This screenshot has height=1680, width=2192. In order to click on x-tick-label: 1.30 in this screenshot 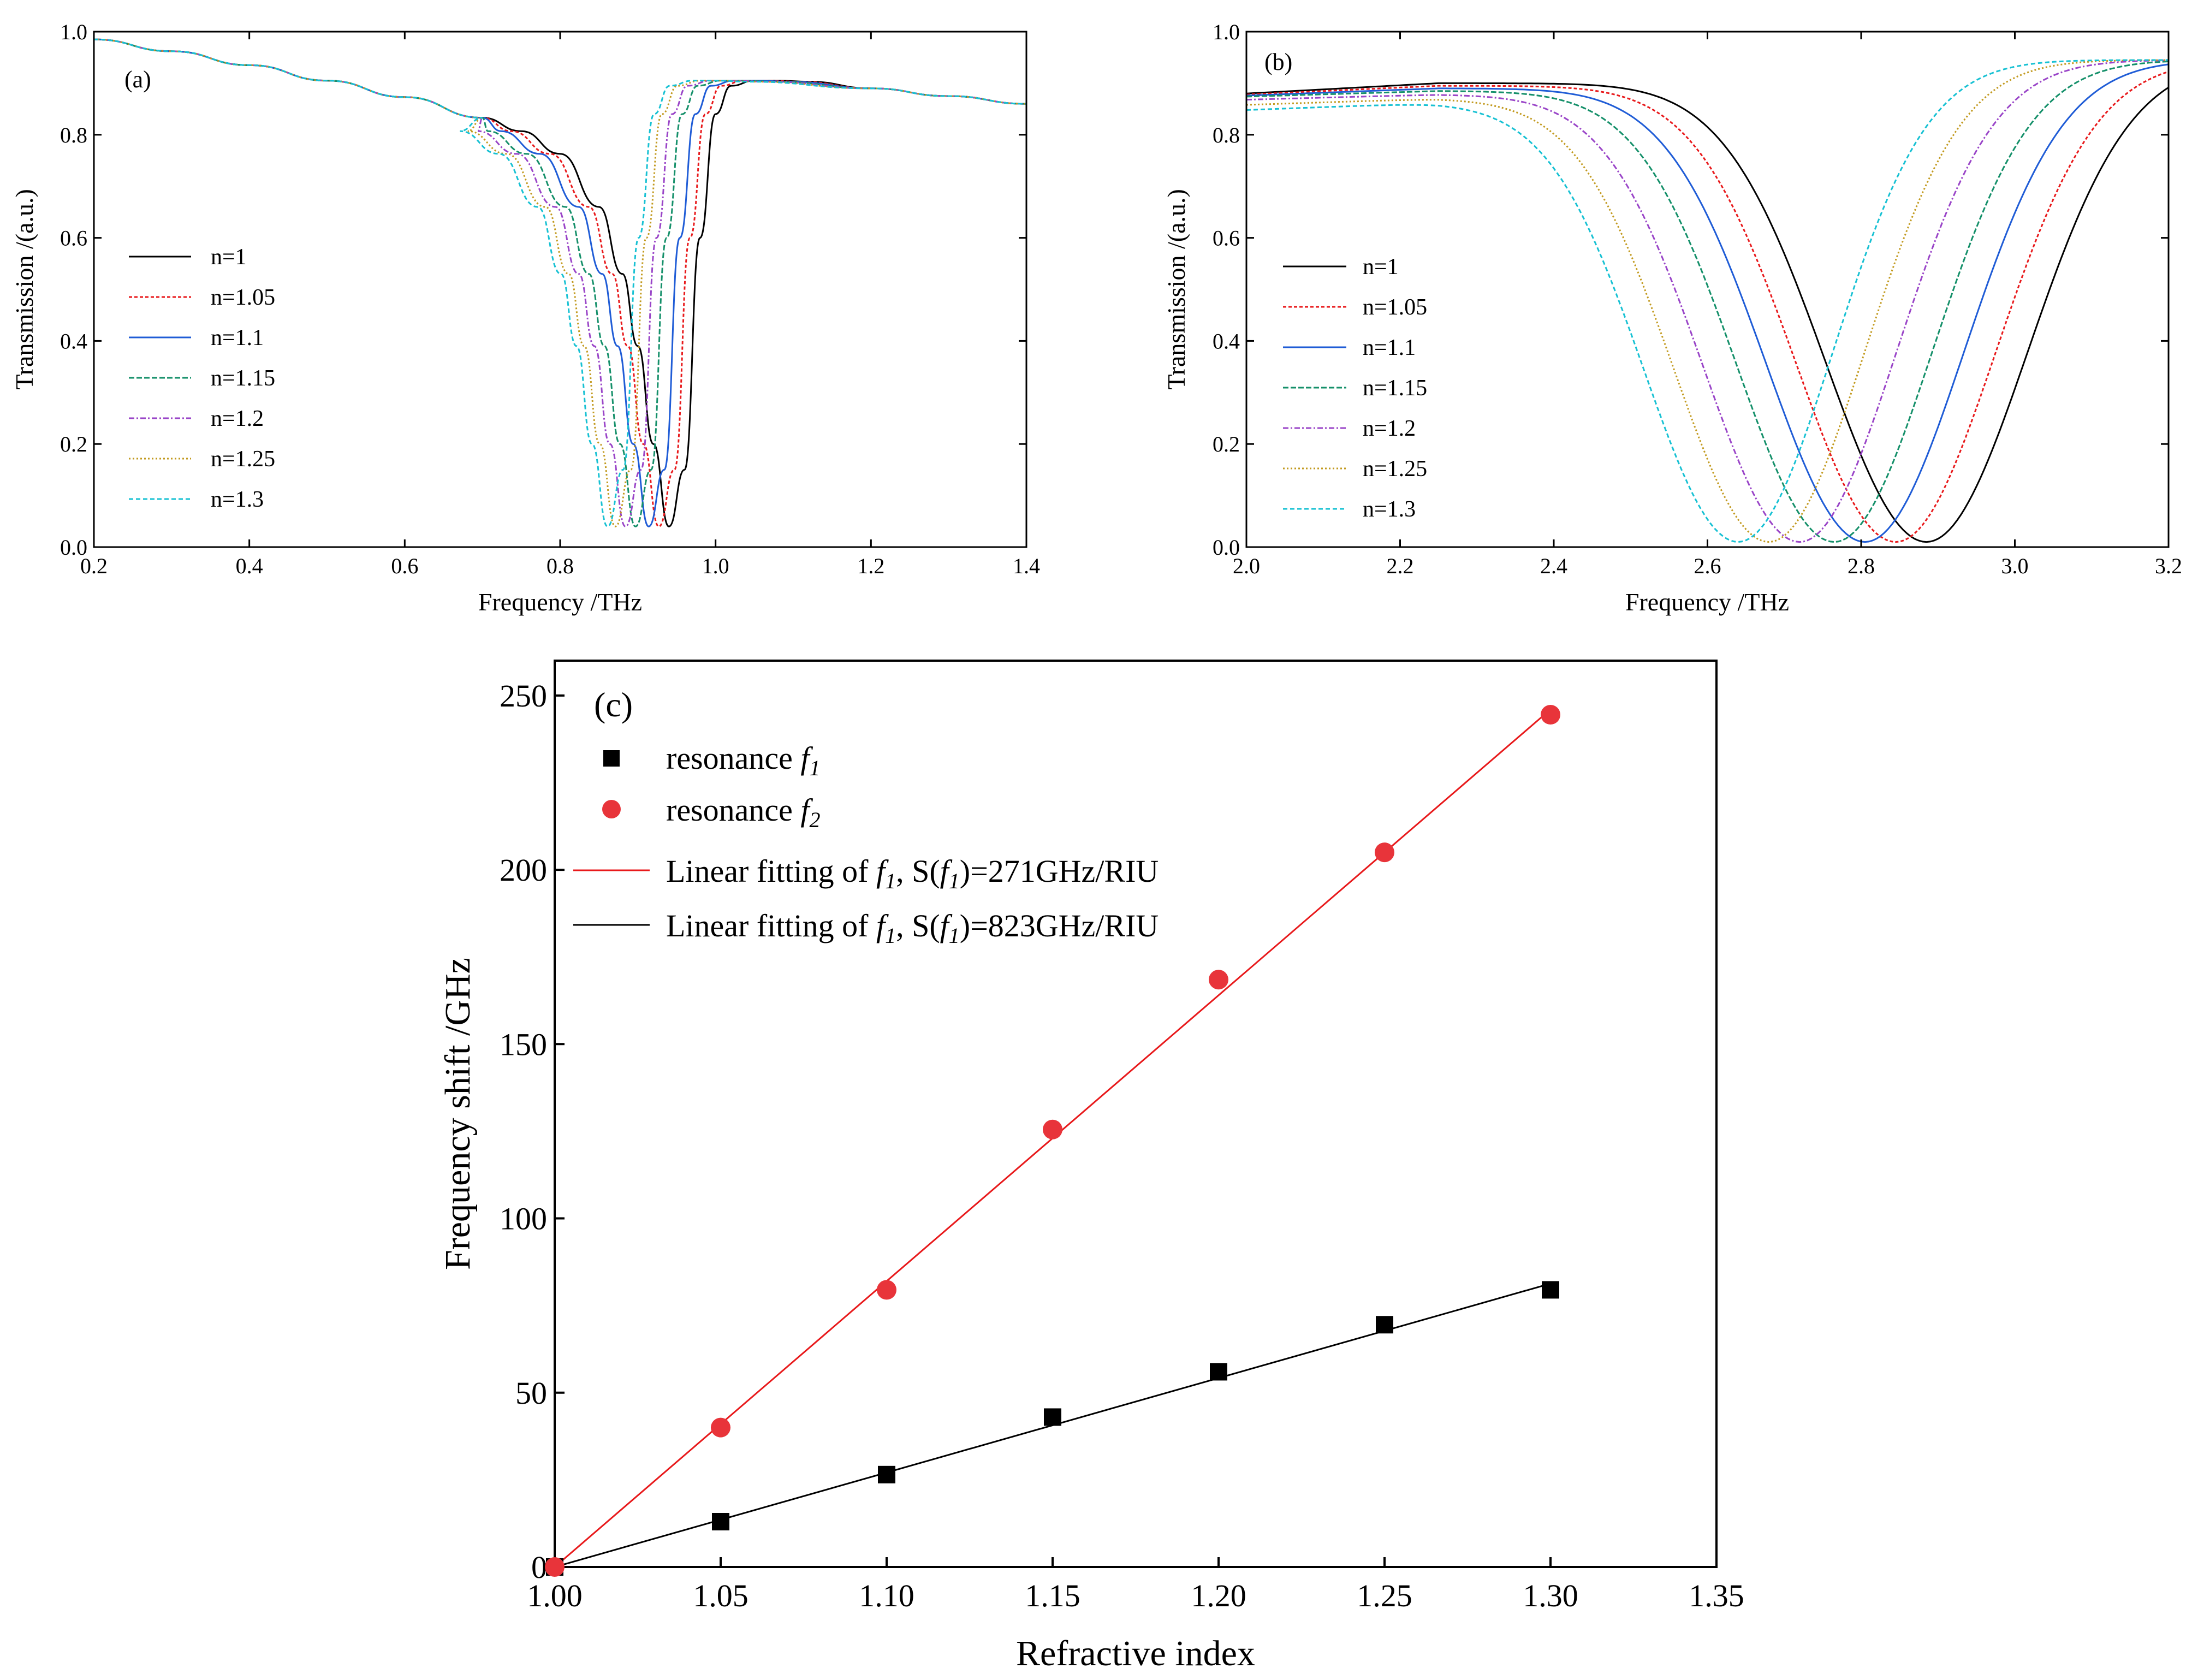, I will do `click(1550, 1595)`.